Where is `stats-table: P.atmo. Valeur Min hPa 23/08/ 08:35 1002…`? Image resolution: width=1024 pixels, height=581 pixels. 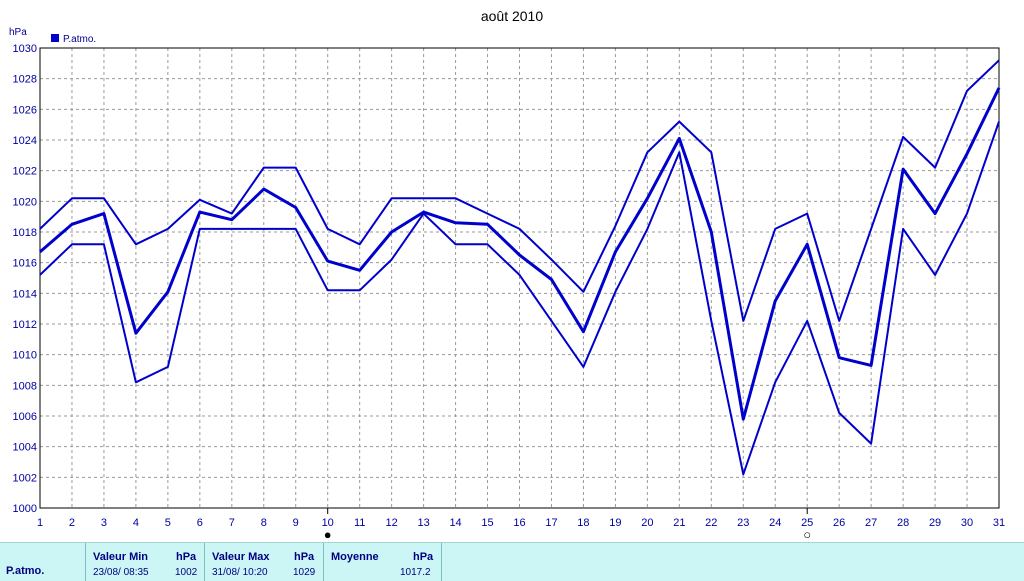 stats-table: P.atmo. Valeur Min hPa 23/08/ 08:35 1002… is located at coordinates (512, 561).